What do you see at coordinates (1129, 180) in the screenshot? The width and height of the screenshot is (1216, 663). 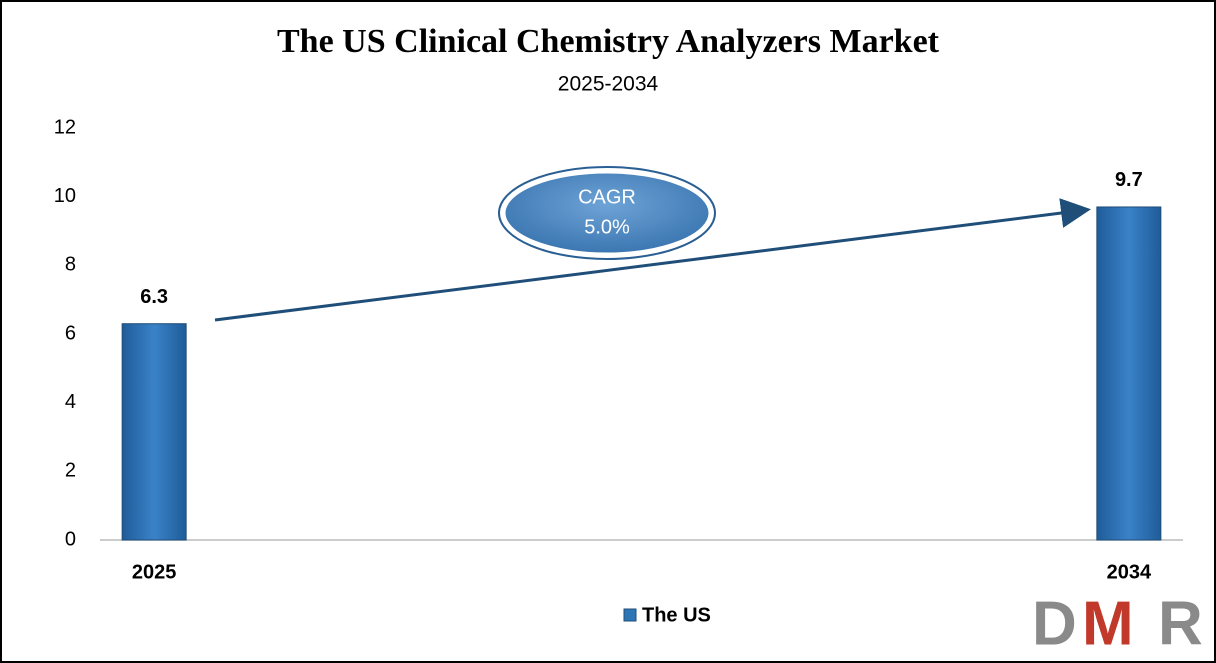 I see `data-label: 9.7` at bounding box center [1129, 180].